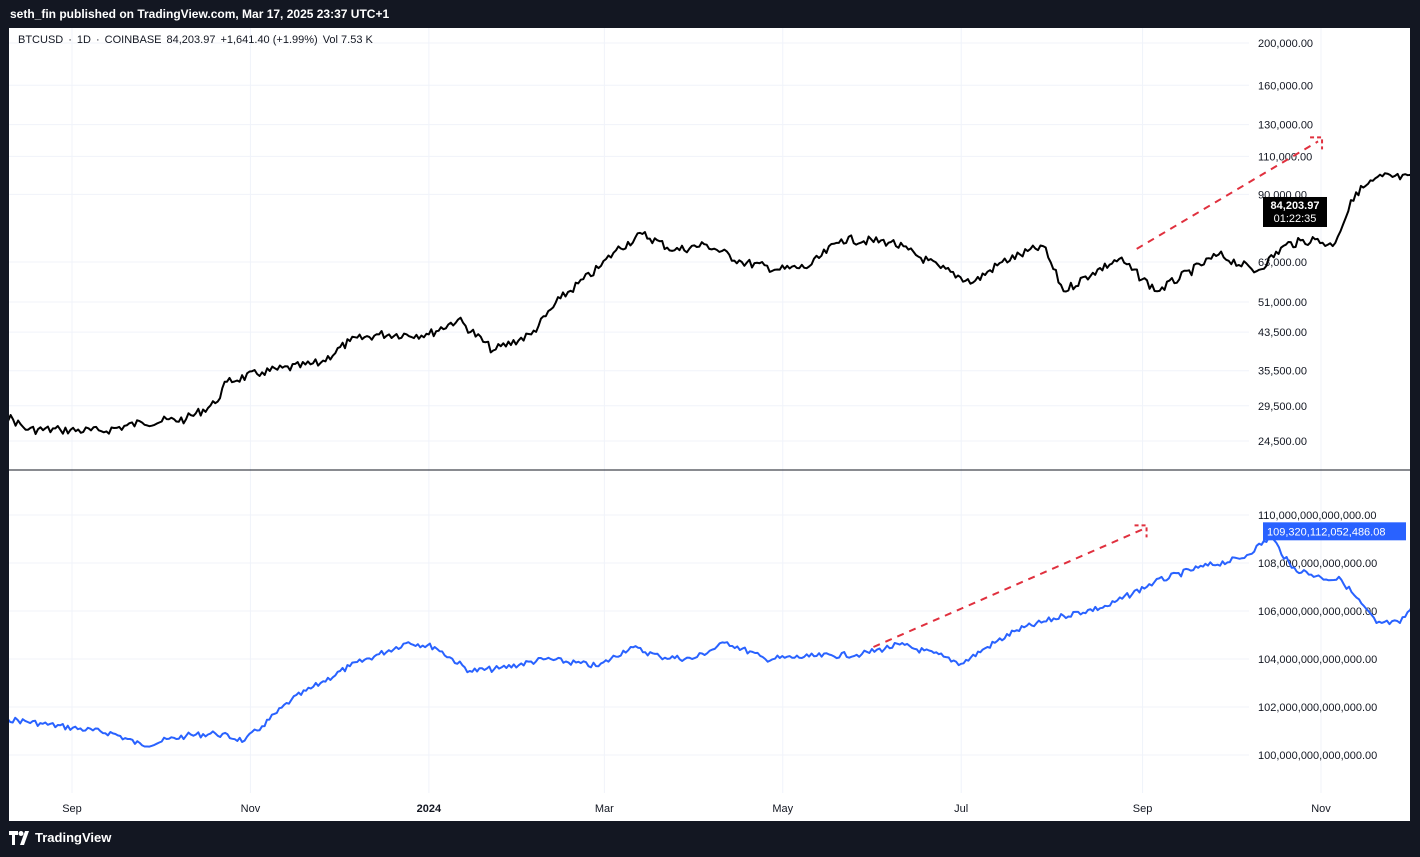  Describe the element at coordinates (961, 809) in the screenshot. I see `x-tick-label: Jul` at that location.